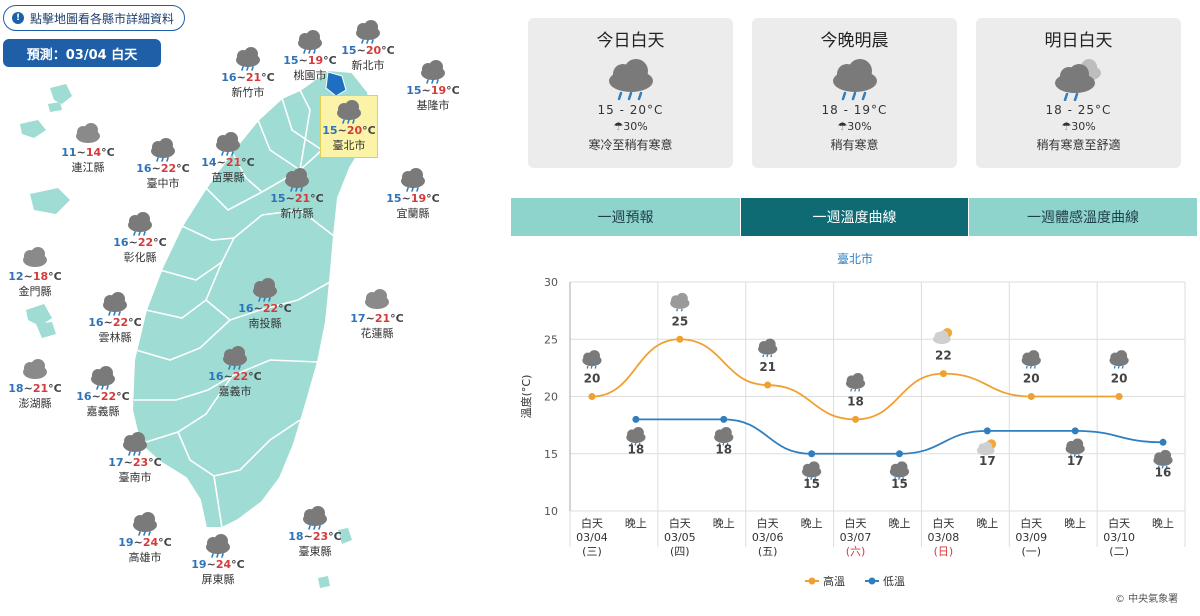  Describe the element at coordinates (377, 313) in the screenshot. I see `city-花蓮縣: 17~21°C 花蓮縣` at that location.